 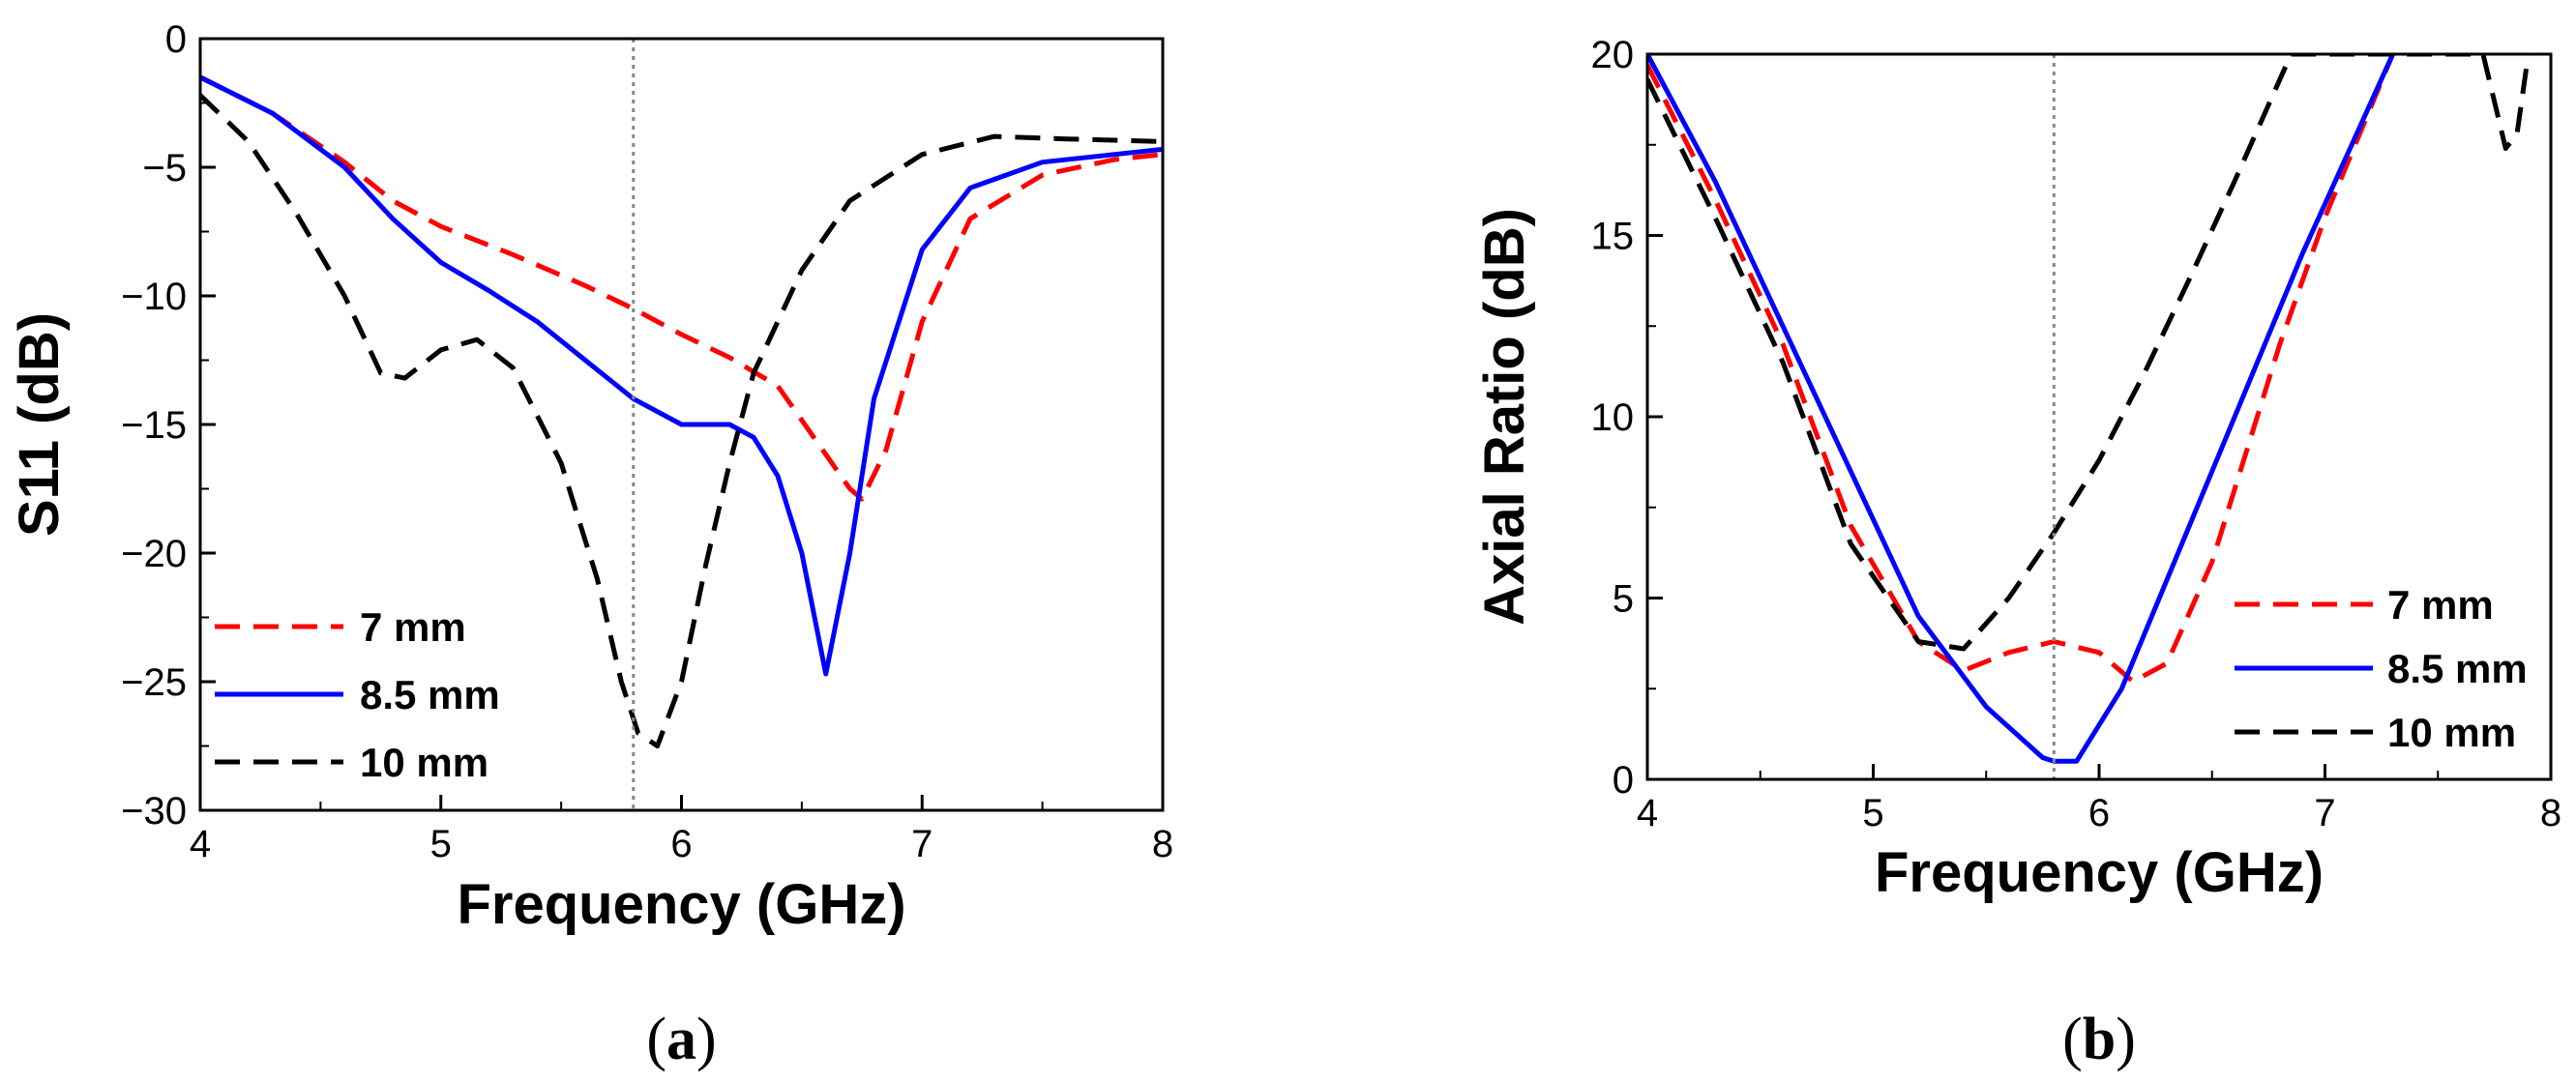 What do you see at coordinates (154, 554) in the screenshot?
I see `y-tick-label: −20` at bounding box center [154, 554].